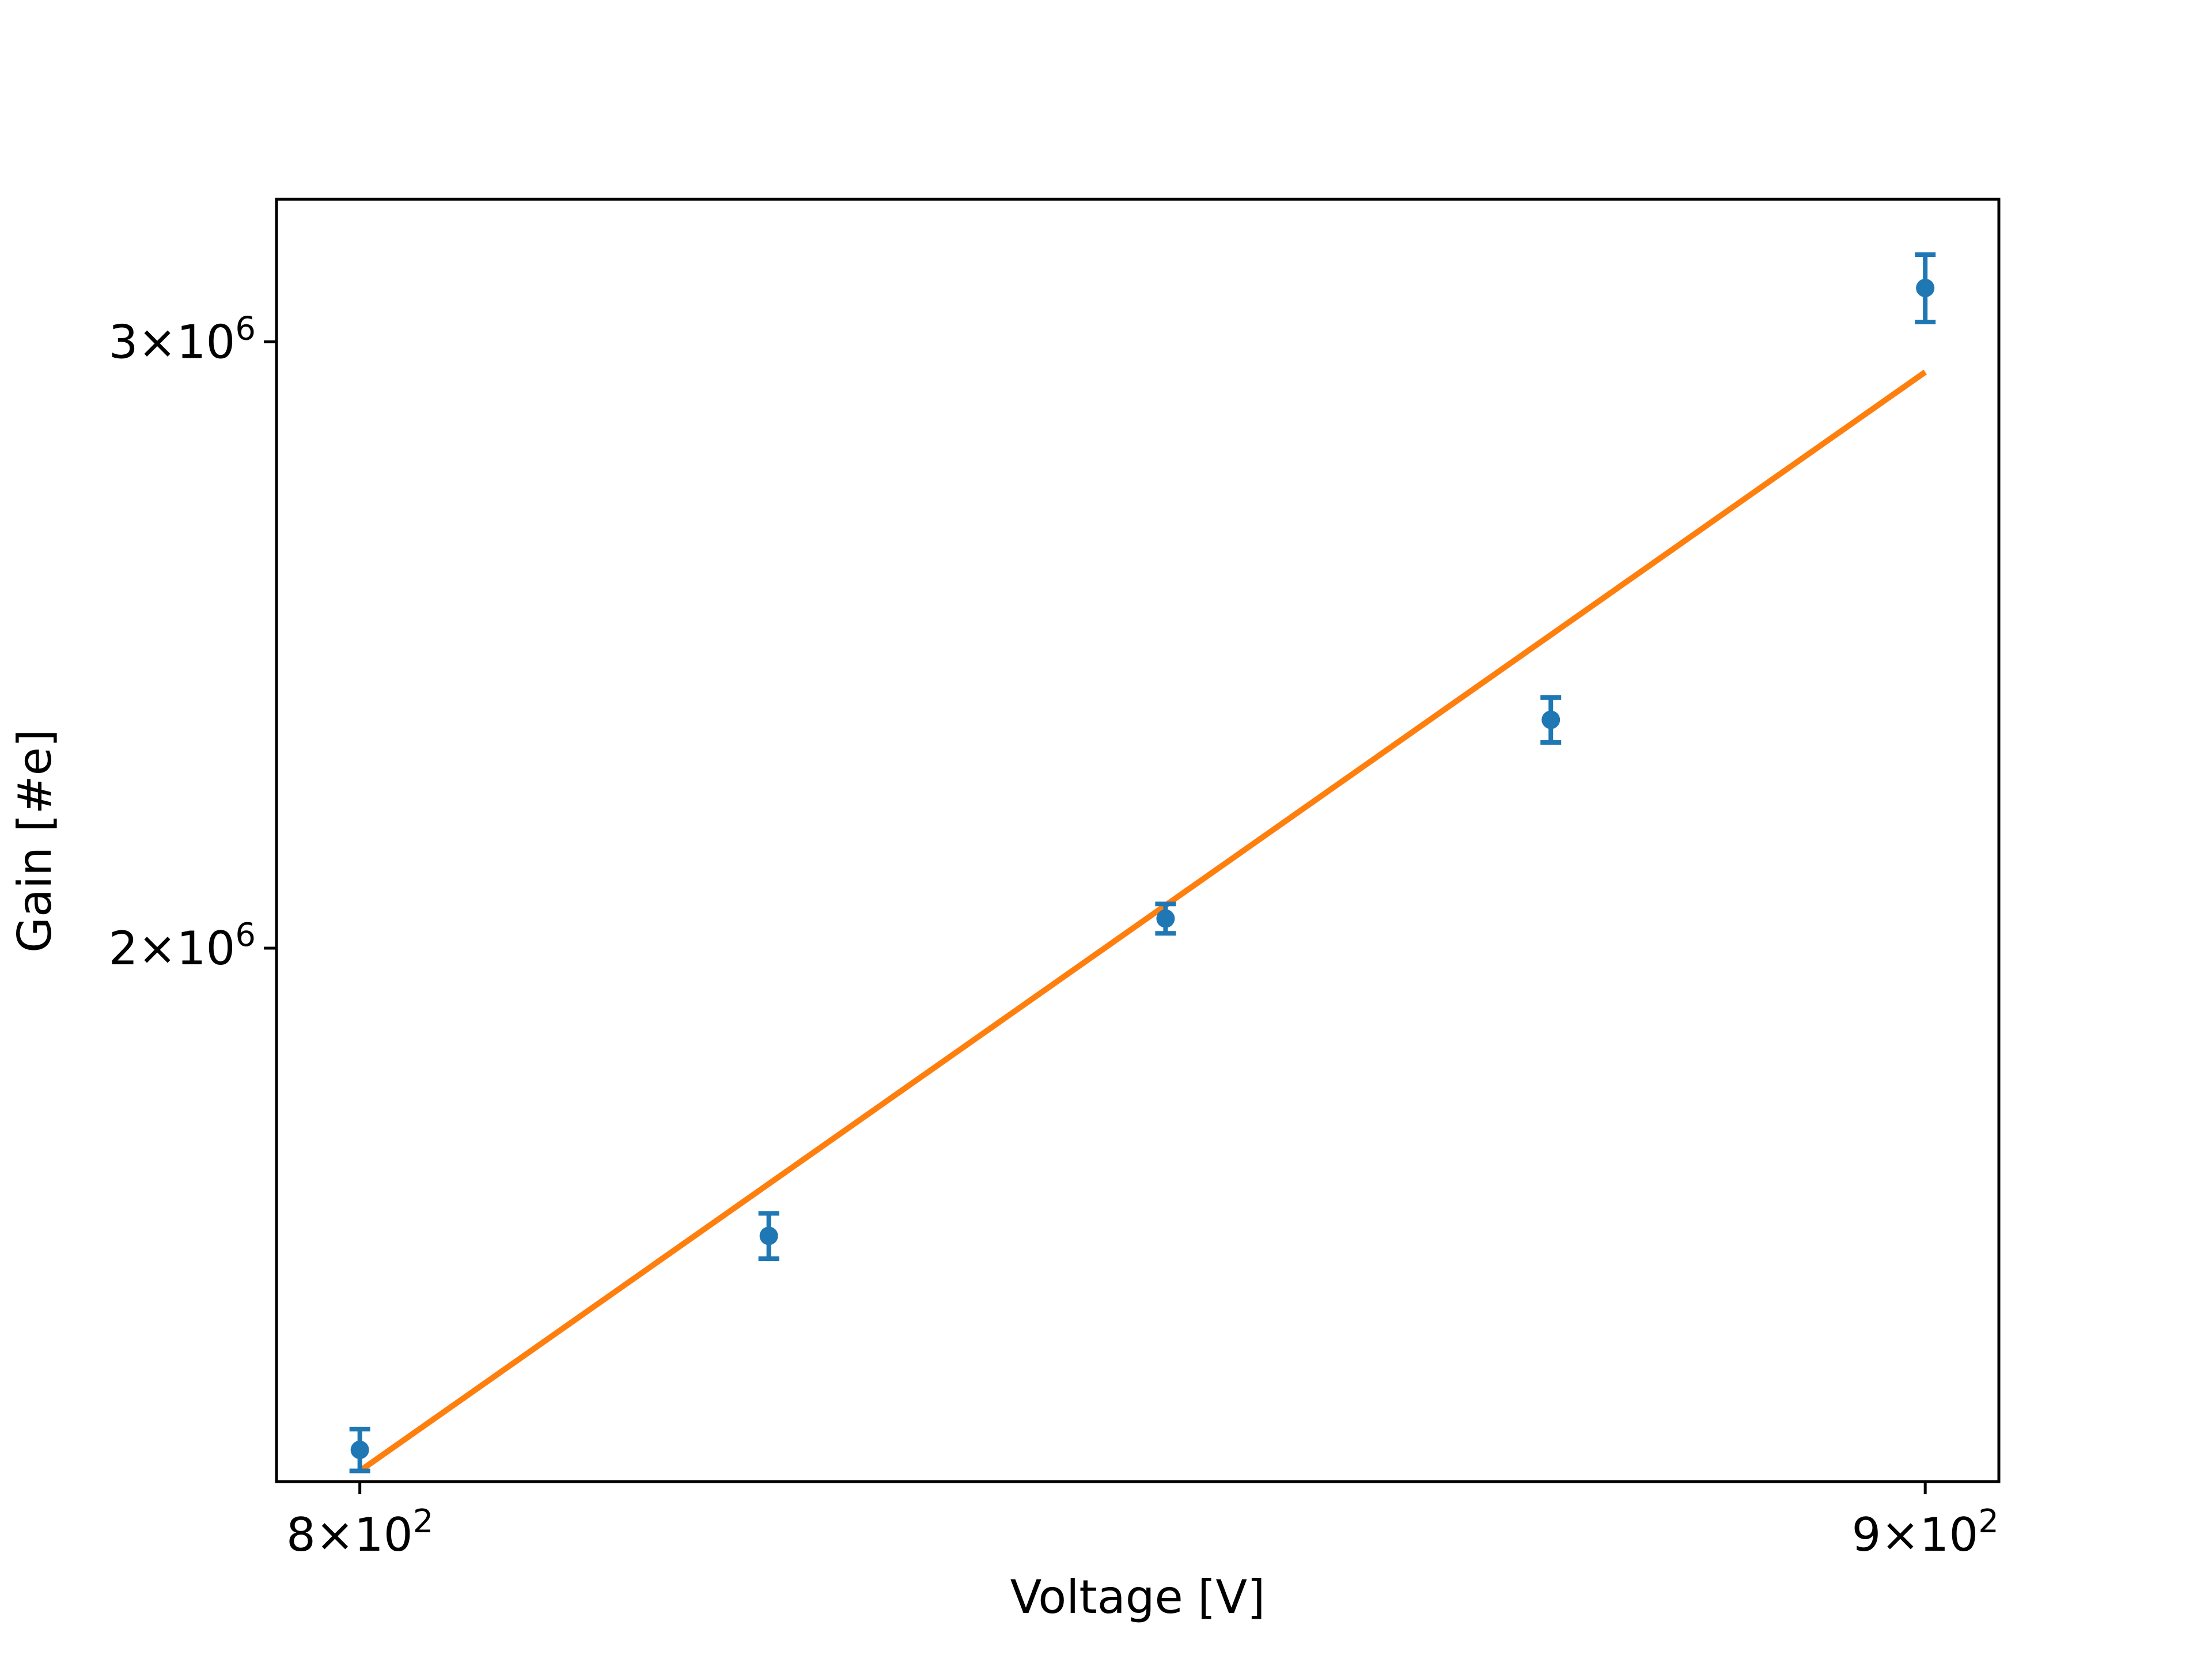  Describe the element at coordinates (1924, 1532) in the screenshot. I see `x-tick-label: 9×102` at that location.